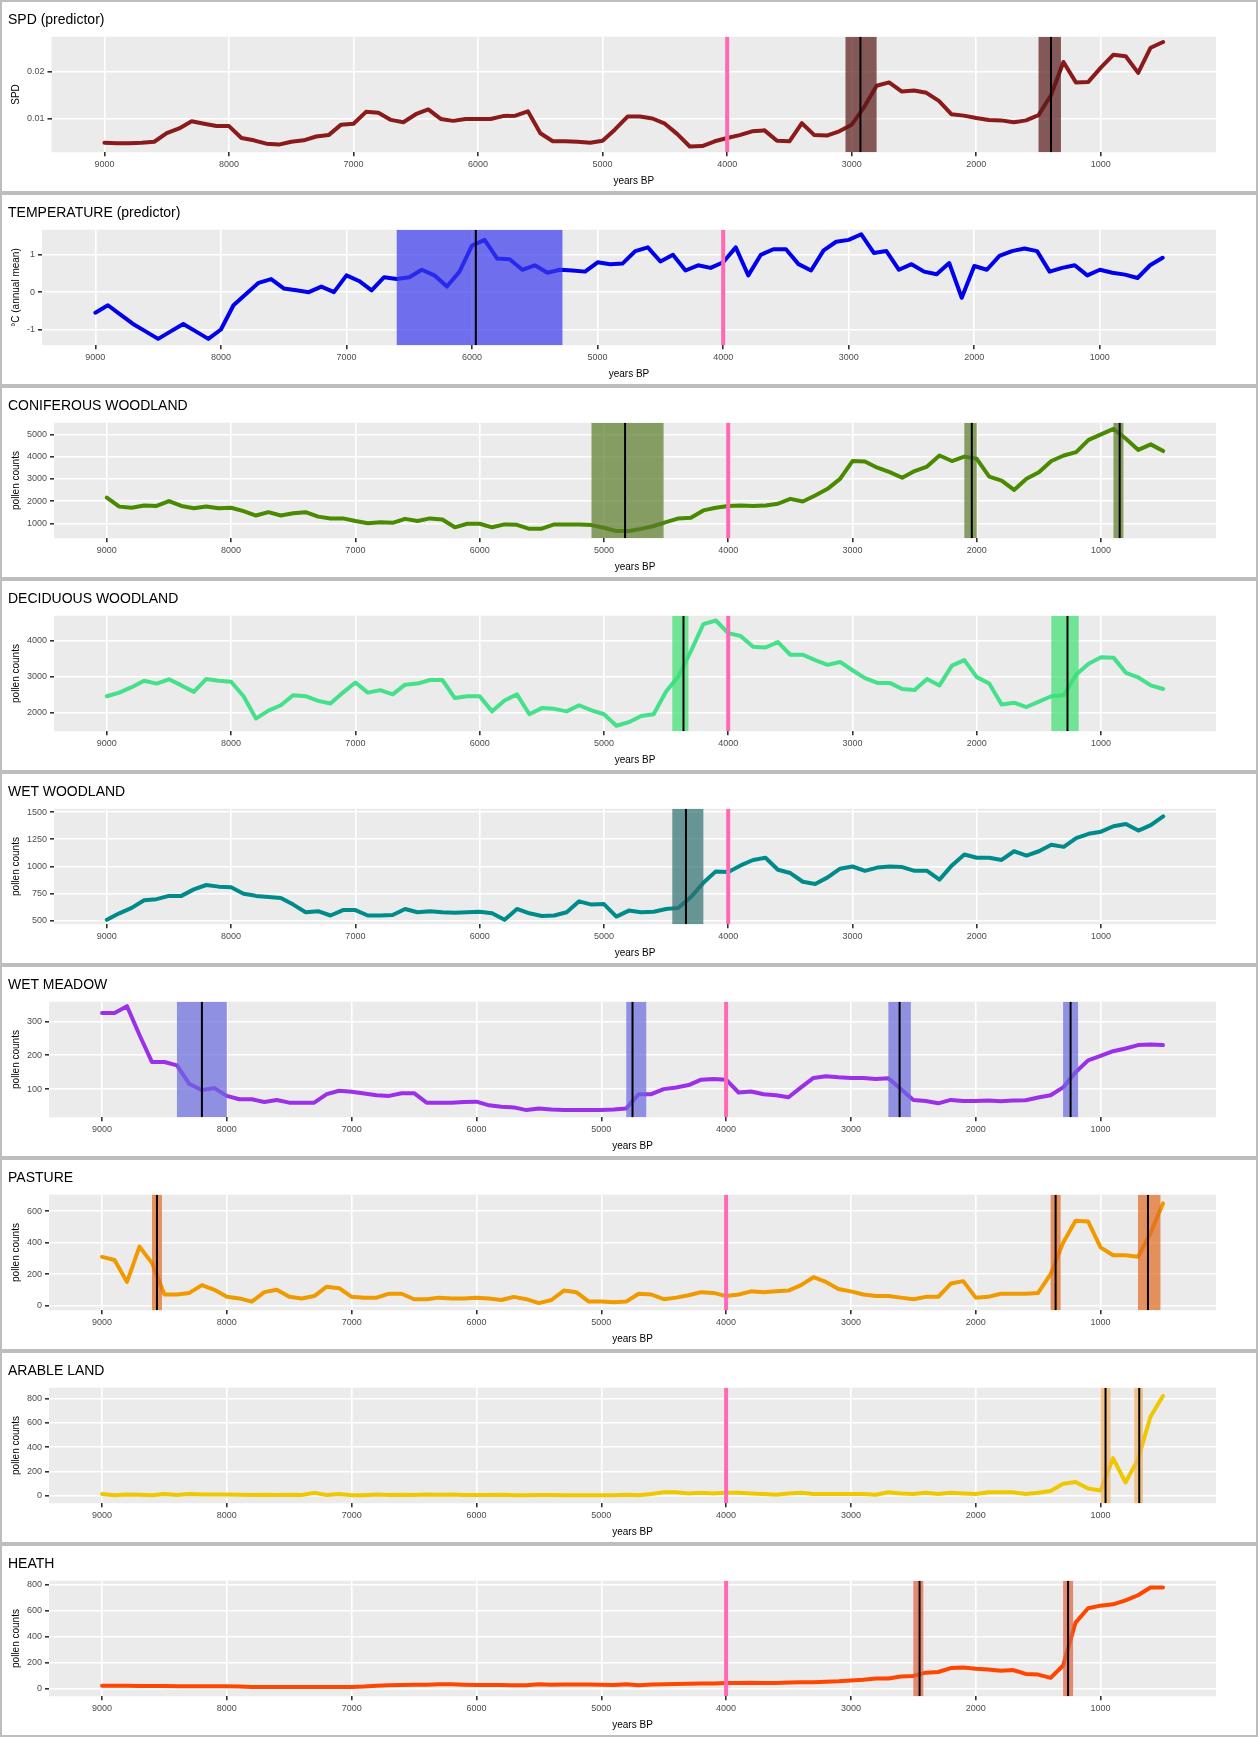 This screenshot has width=1258, height=1739. I want to click on chart-title: WET MEADOW, so click(58, 984).